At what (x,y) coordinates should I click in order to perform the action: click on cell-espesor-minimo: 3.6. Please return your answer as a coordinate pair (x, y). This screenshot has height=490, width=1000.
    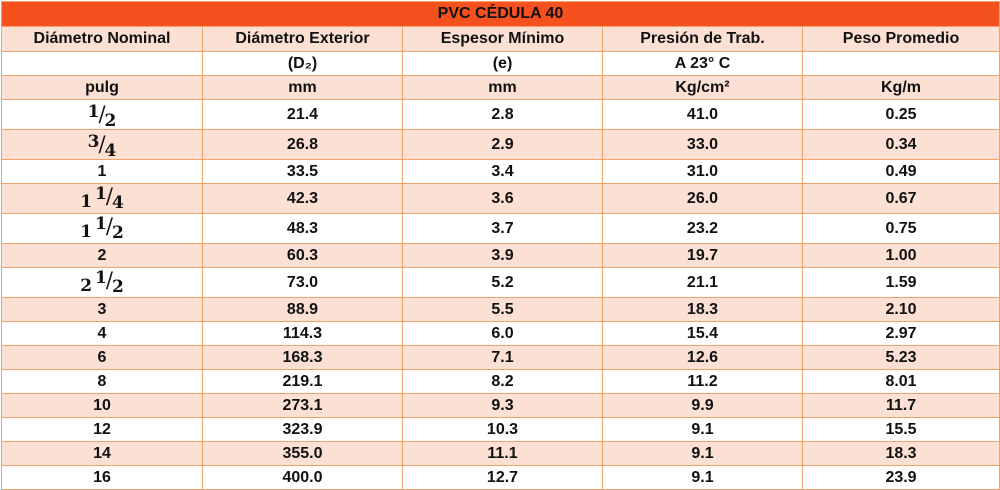
    Looking at the image, I should click on (502, 198).